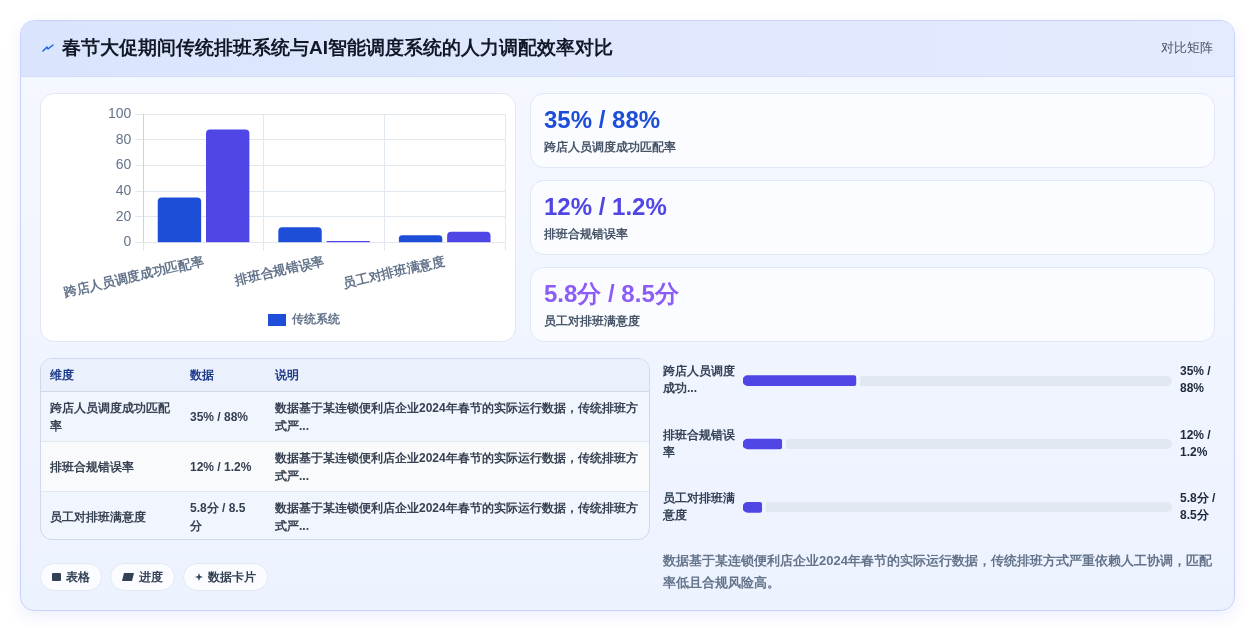 Image resolution: width=1255 pixels, height=632 pixels. What do you see at coordinates (1196, 380) in the screenshot?
I see `data-label: 35% / 88%` at bounding box center [1196, 380].